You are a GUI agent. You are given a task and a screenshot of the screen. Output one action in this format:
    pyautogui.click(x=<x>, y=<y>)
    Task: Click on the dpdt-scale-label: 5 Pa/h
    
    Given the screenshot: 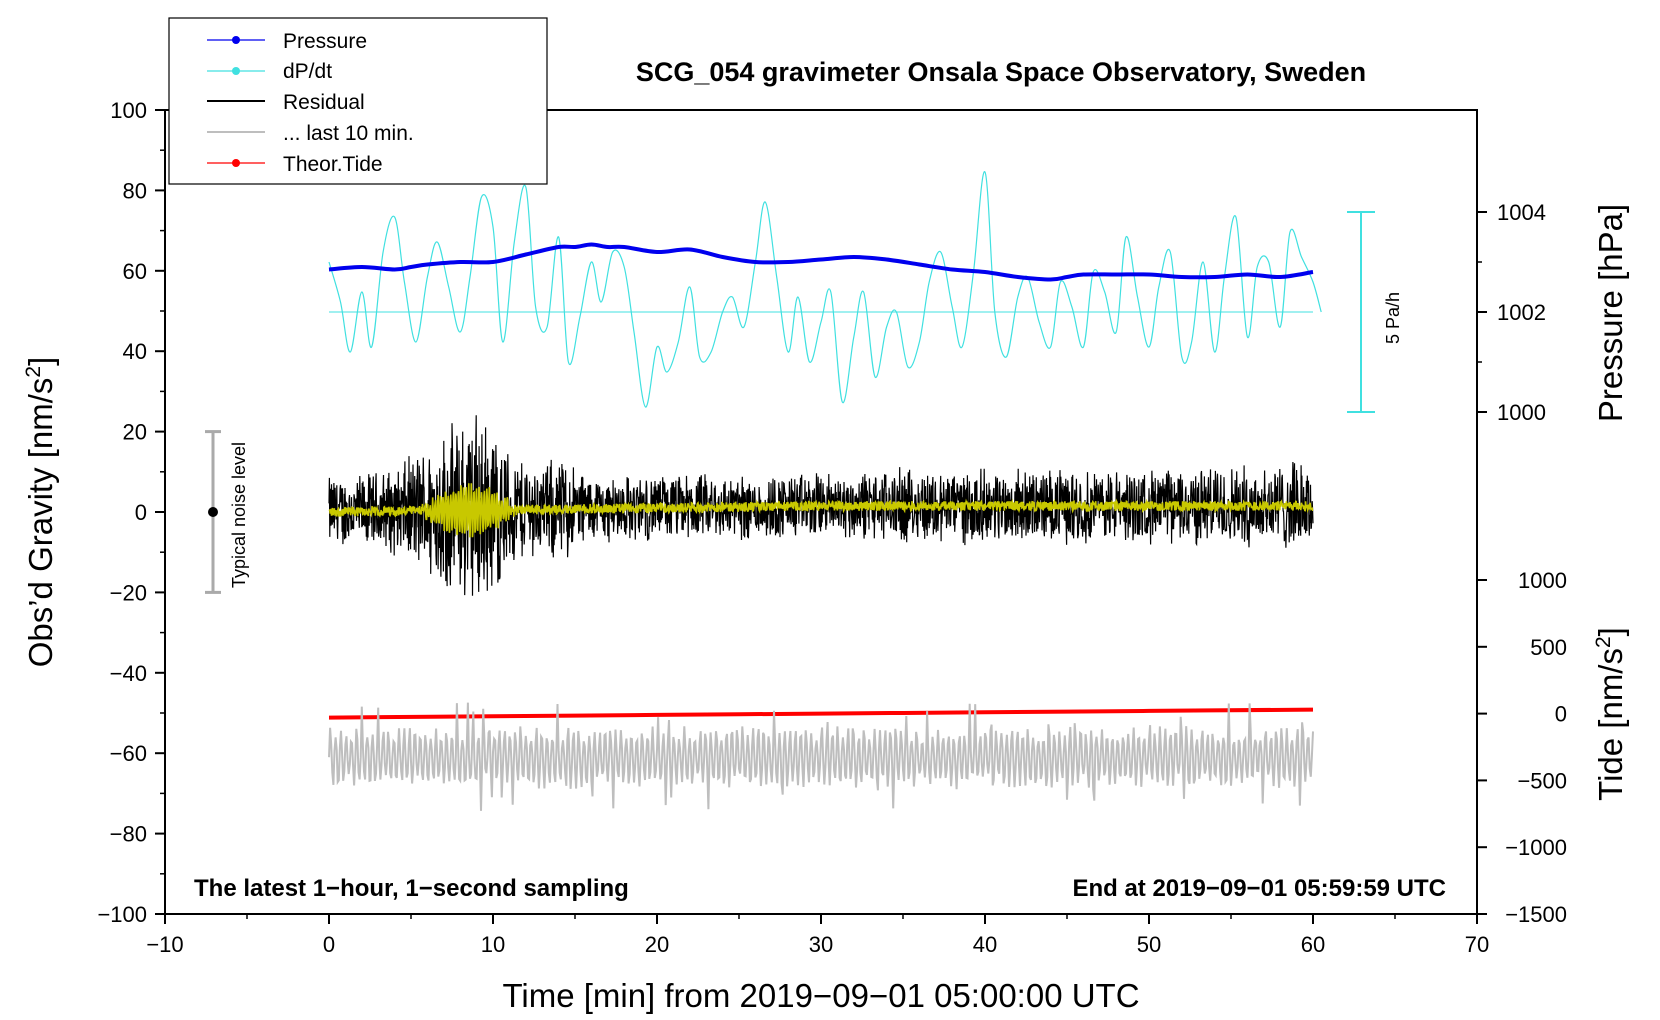 What is the action you would take?
    pyautogui.click(x=1393, y=318)
    